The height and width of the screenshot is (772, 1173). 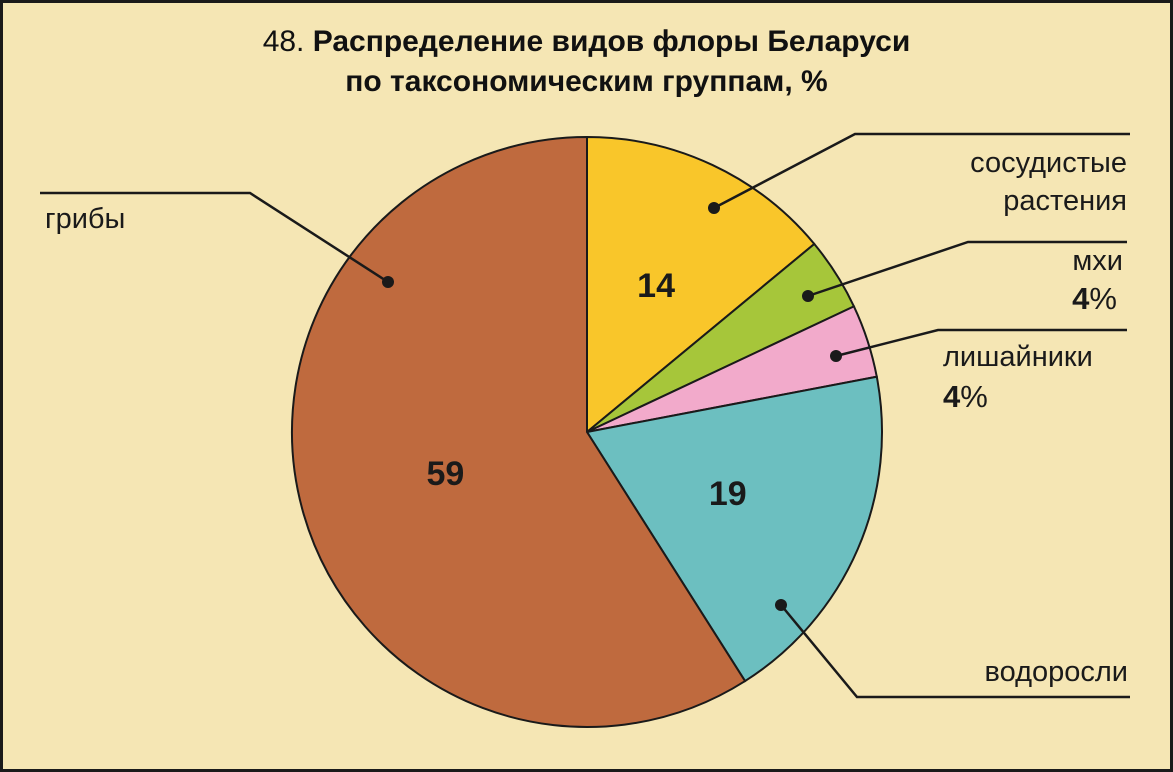 I want to click on slice-name-label: лишайники, so click(x=1018, y=357).